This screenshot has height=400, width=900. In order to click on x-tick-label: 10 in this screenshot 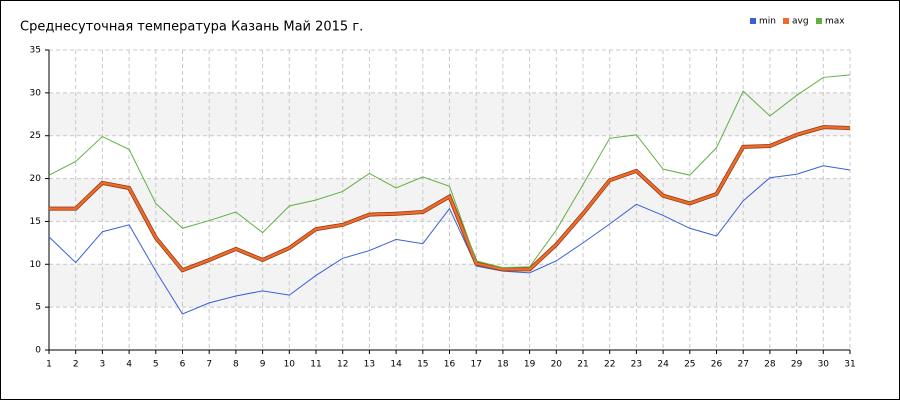, I will do `click(290, 365)`.